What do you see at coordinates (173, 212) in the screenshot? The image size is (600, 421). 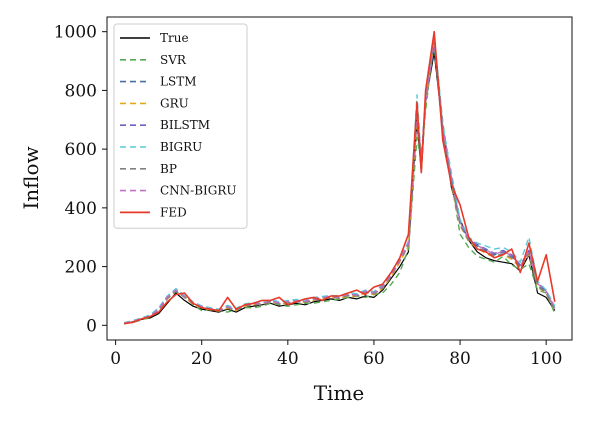 I see `legend-label: FED` at bounding box center [173, 212].